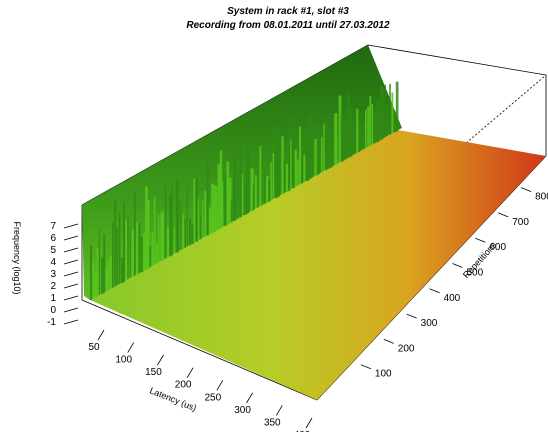  I want to click on z-tick-label: -1, so click(51, 322).